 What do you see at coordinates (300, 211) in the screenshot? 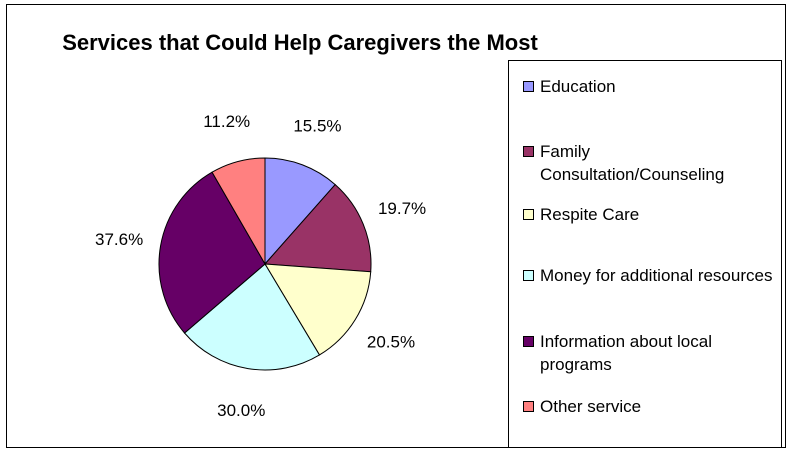
I see `pie-slice-education` at bounding box center [300, 211].